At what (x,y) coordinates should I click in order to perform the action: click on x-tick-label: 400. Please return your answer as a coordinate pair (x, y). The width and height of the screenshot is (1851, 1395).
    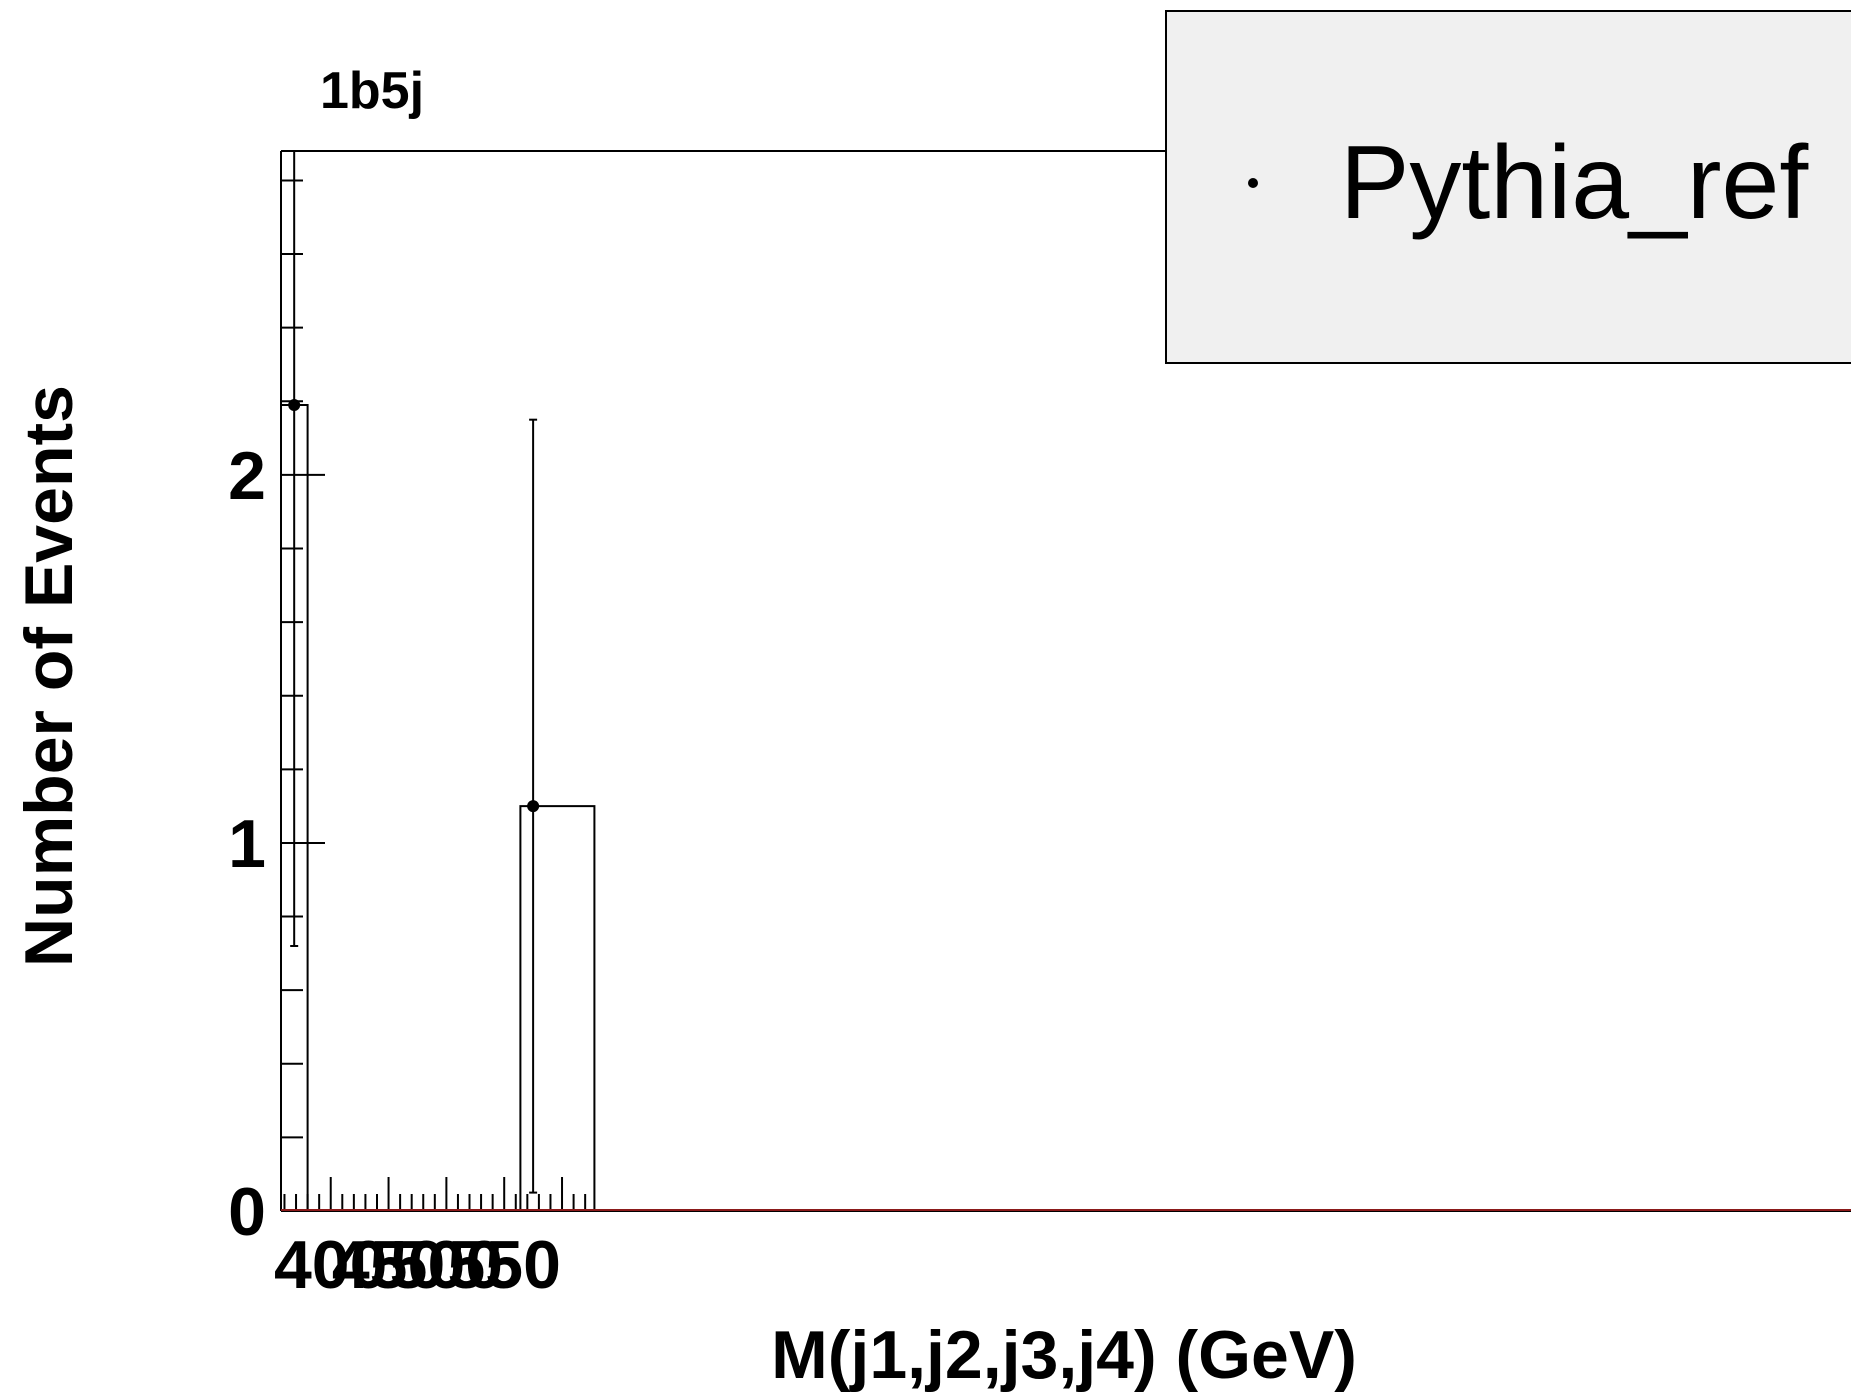
    Looking at the image, I should click on (330, 1265).